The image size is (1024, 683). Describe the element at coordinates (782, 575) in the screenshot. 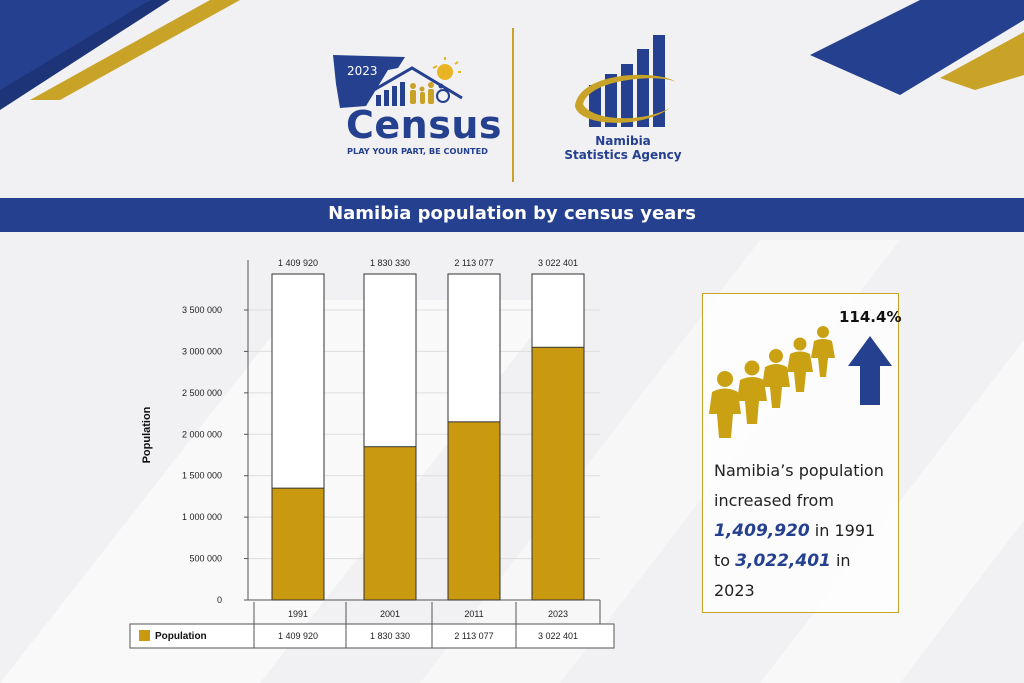

I see `growth-text-part-3: in 2023` at that location.